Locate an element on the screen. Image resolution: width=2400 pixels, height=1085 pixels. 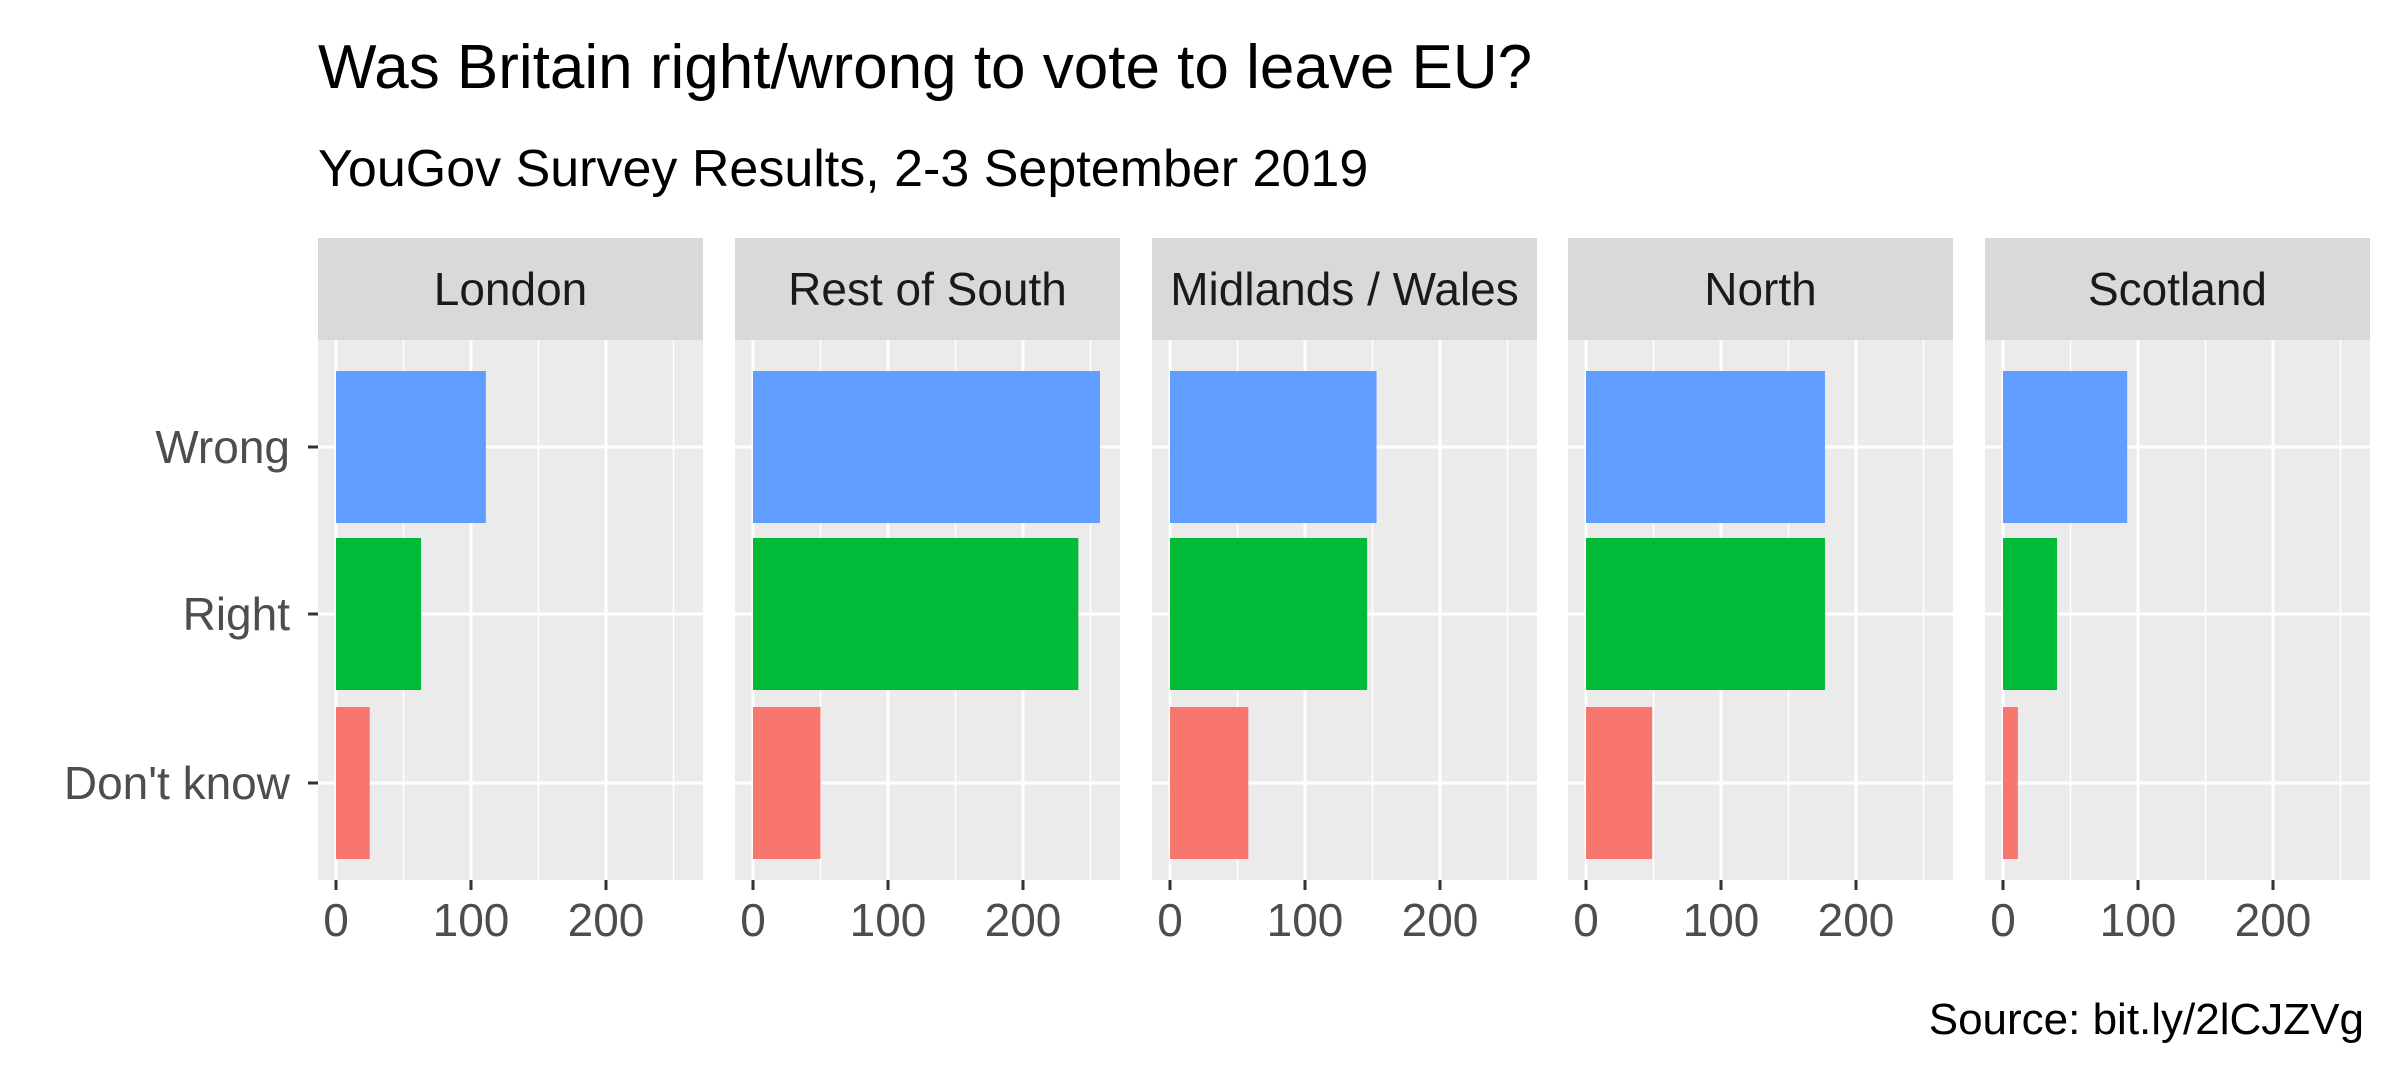
bar-rest-of-south-wrong is located at coordinates (926, 447).